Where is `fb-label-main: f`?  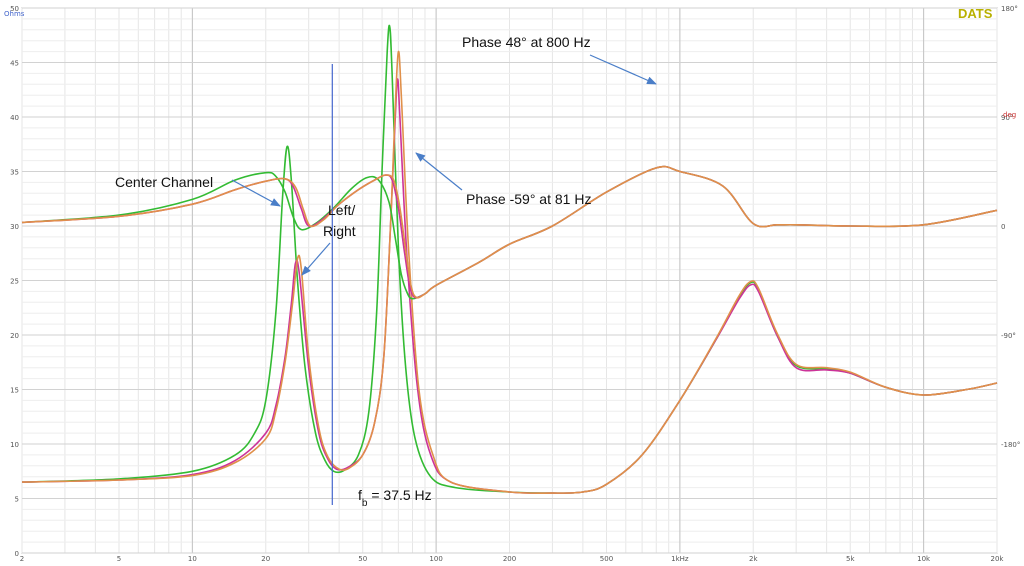 fb-label-main: f is located at coordinates (360, 495).